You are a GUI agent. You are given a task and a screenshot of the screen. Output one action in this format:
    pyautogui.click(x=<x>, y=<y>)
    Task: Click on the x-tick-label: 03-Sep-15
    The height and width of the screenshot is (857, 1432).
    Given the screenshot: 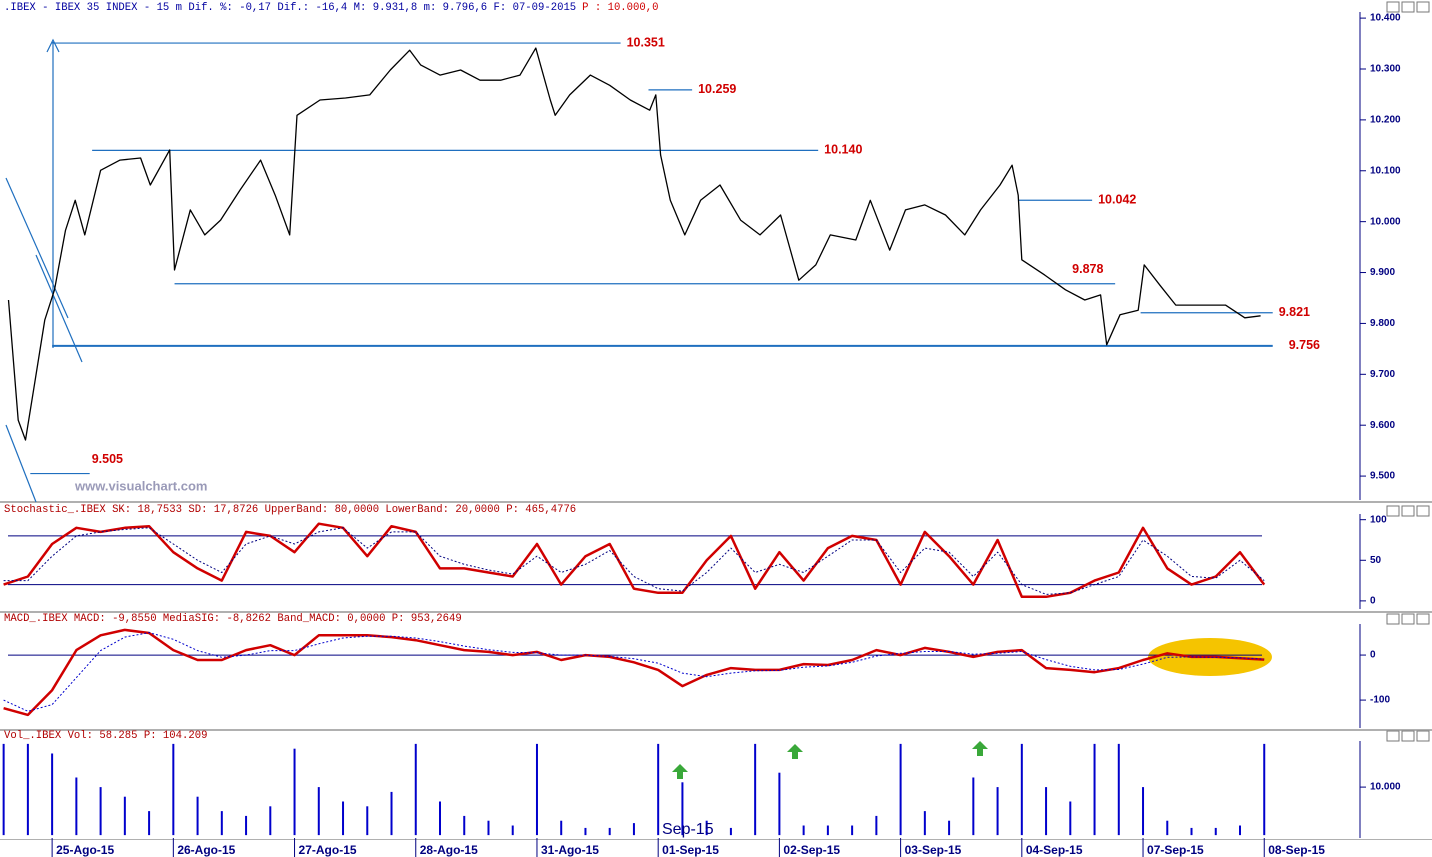 What is the action you would take?
    pyautogui.click(x=933, y=850)
    